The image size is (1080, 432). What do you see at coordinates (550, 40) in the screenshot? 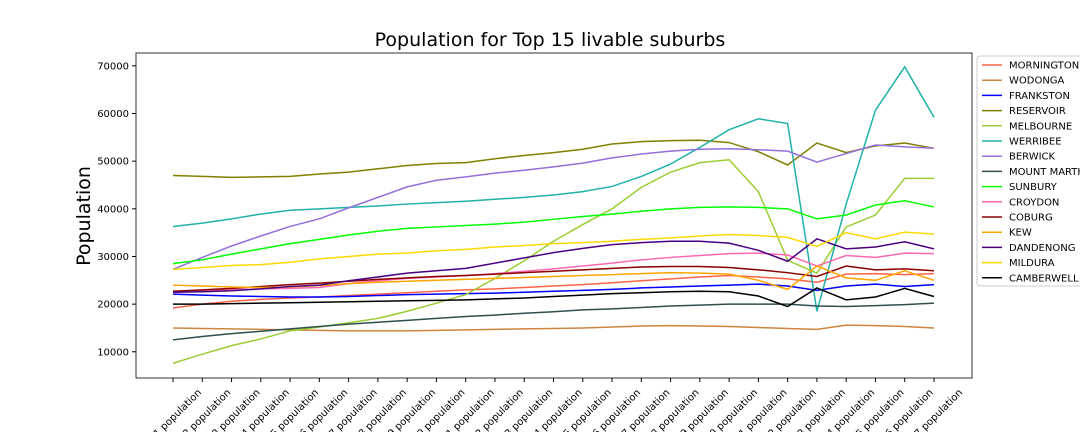
I see `chart-title: Population for Top 15 livable suburbs` at bounding box center [550, 40].